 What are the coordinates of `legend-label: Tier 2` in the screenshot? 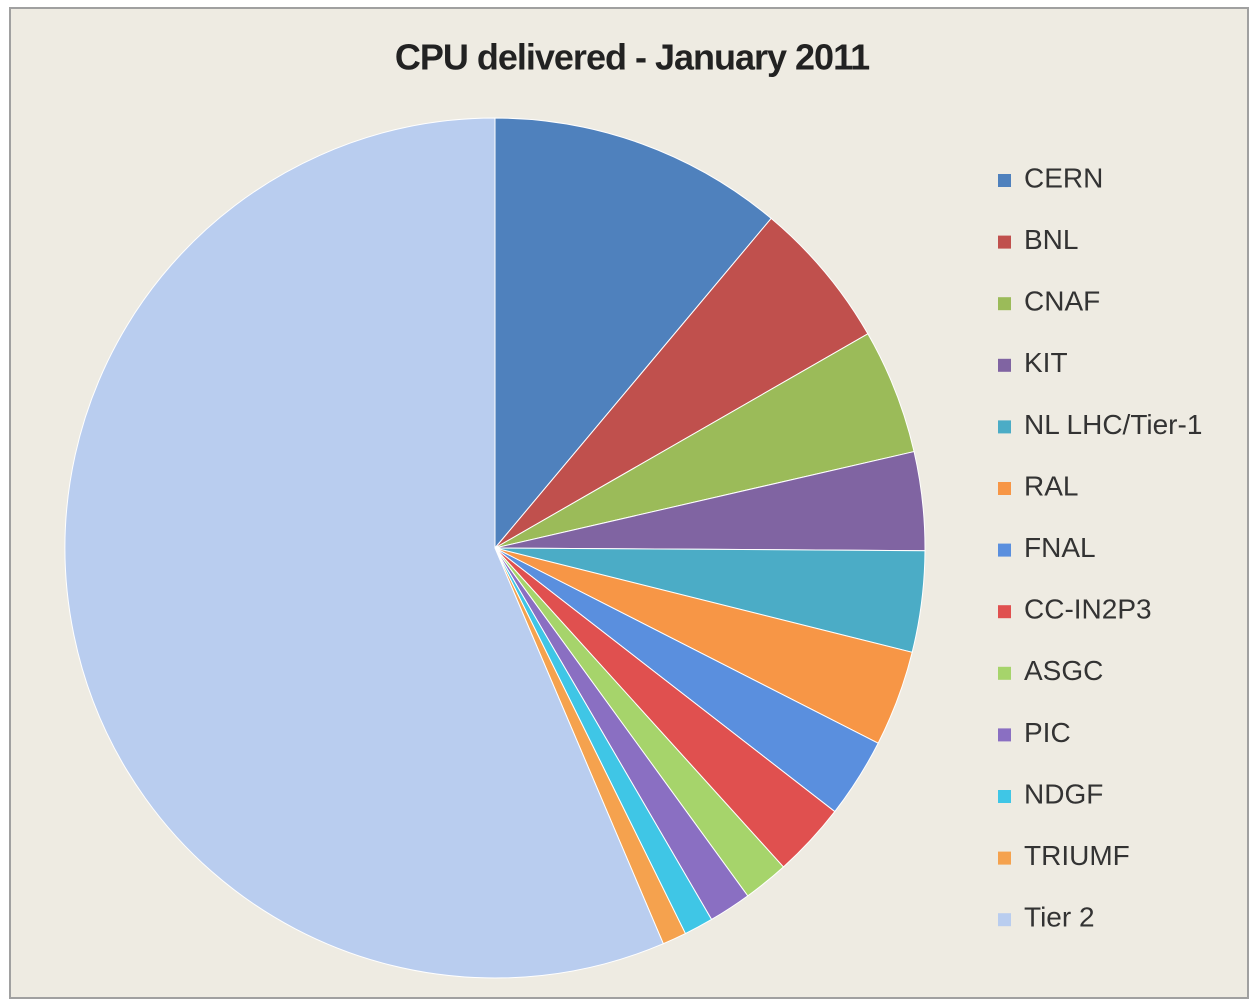 It's located at (1059, 917).